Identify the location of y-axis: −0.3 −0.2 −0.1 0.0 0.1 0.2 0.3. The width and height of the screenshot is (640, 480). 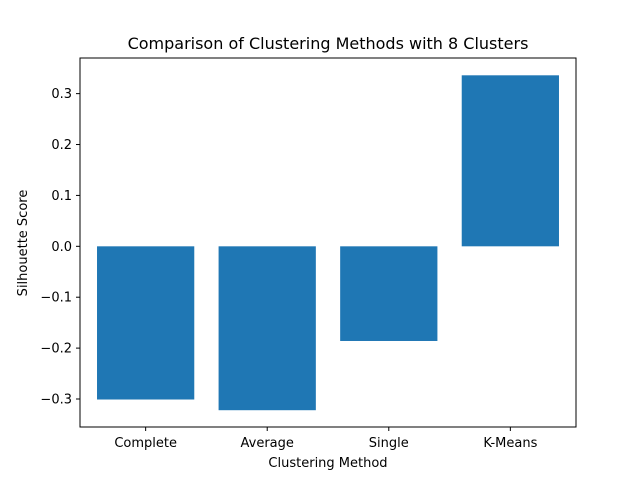
(60, 247).